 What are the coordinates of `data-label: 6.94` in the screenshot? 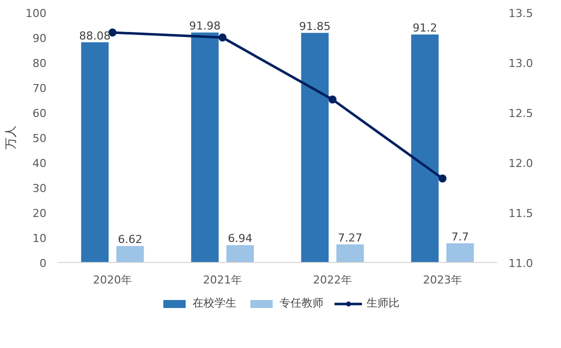 It's located at (240, 239).